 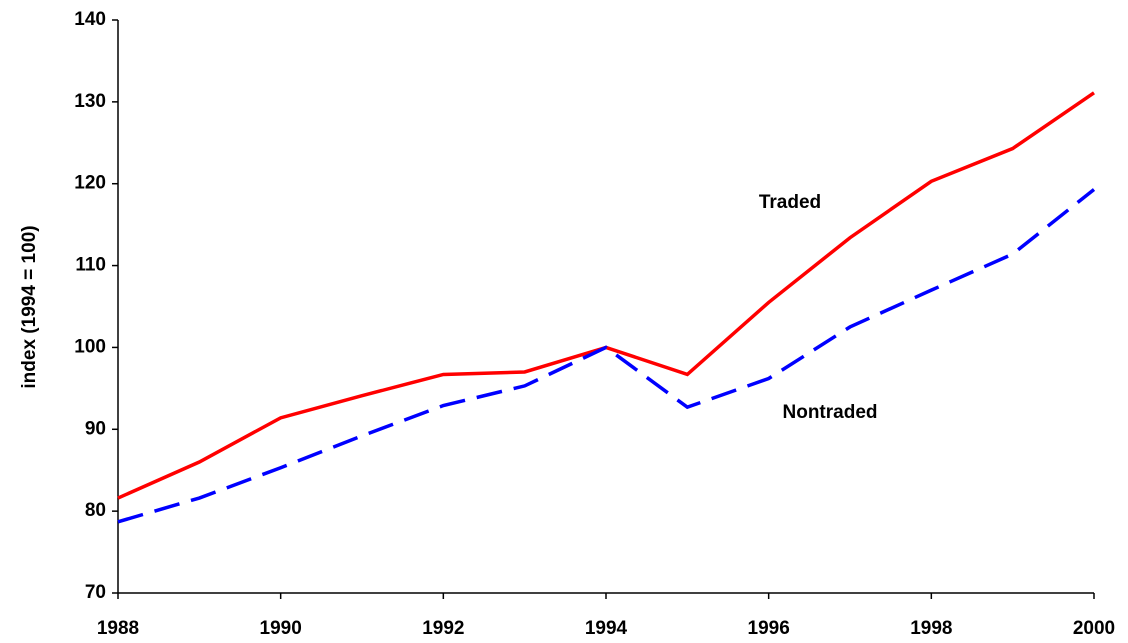 What do you see at coordinates (281, 628) in the screenshot?
I see `x-tick-label: 1990` at bounding box center [281, 628].